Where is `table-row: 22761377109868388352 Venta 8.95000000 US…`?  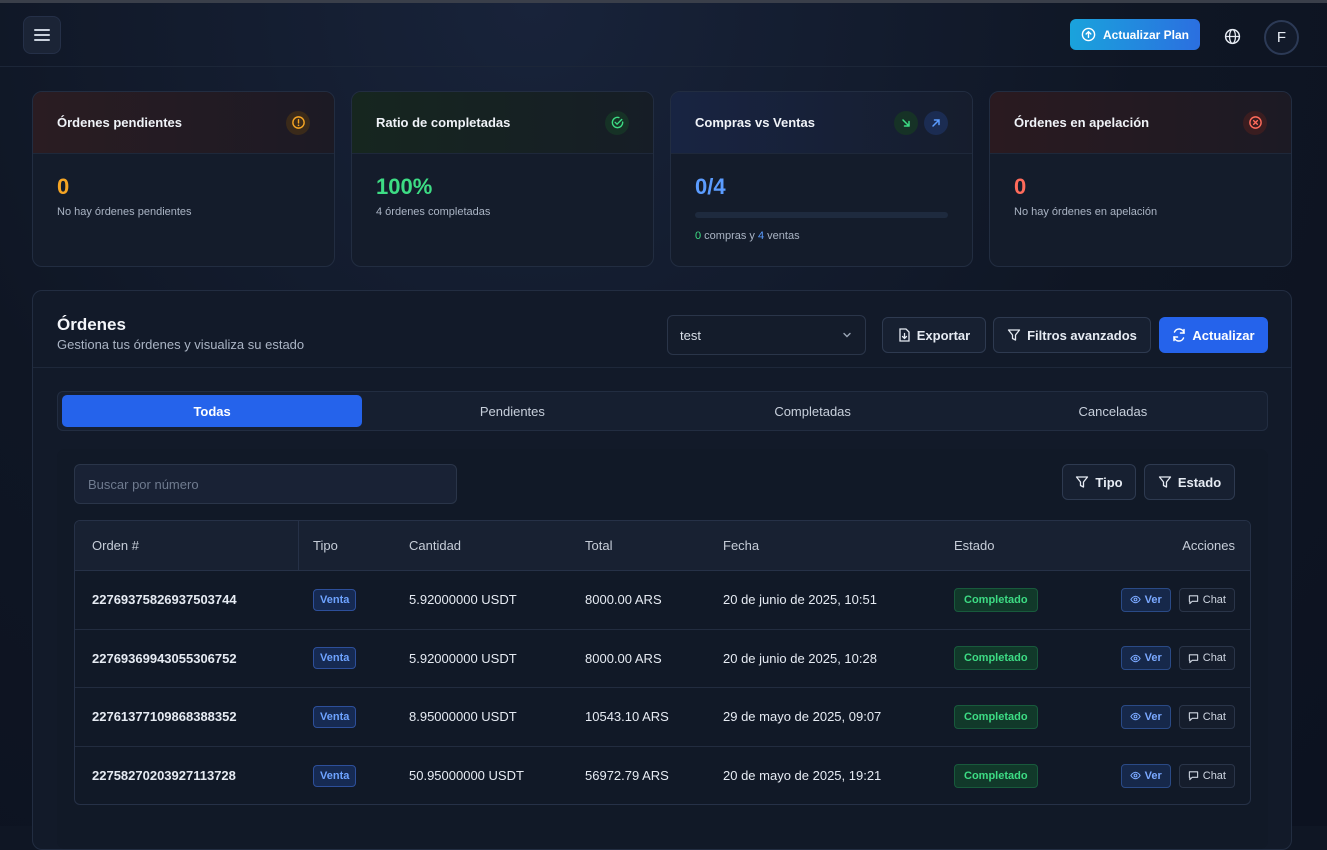
table-row: 22761377109868388352 Venta 8.95000000 US… is located at coordinates (662, 717).